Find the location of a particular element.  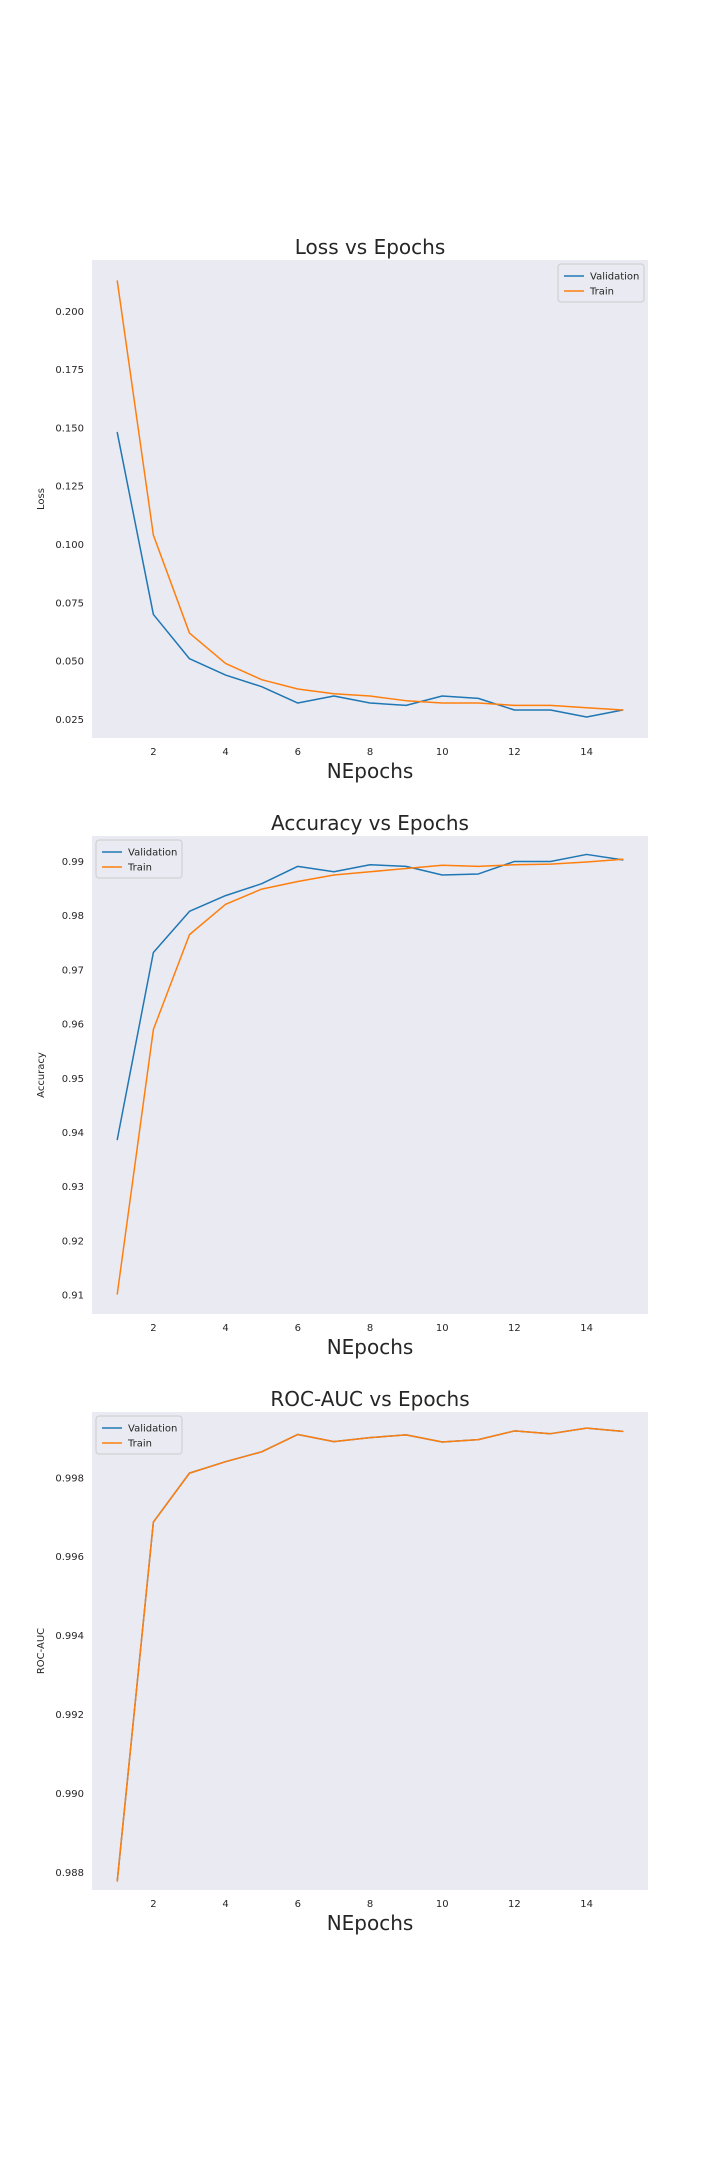

y-tick-label: 0.150 is located at coordinates (69, 428).